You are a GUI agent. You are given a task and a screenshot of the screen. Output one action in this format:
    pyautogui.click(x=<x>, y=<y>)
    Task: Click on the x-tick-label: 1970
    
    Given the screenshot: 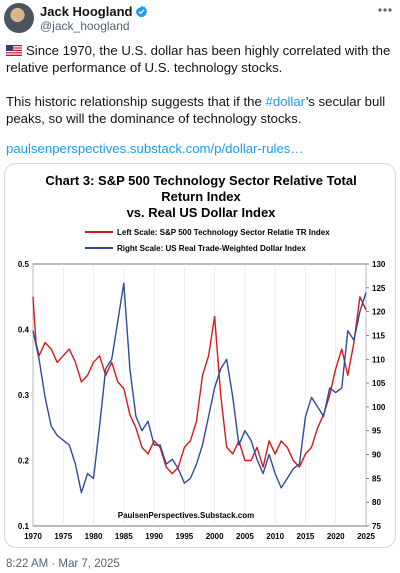 What is the action you would take?
    pyautogui.click(x=33, y=536)
    